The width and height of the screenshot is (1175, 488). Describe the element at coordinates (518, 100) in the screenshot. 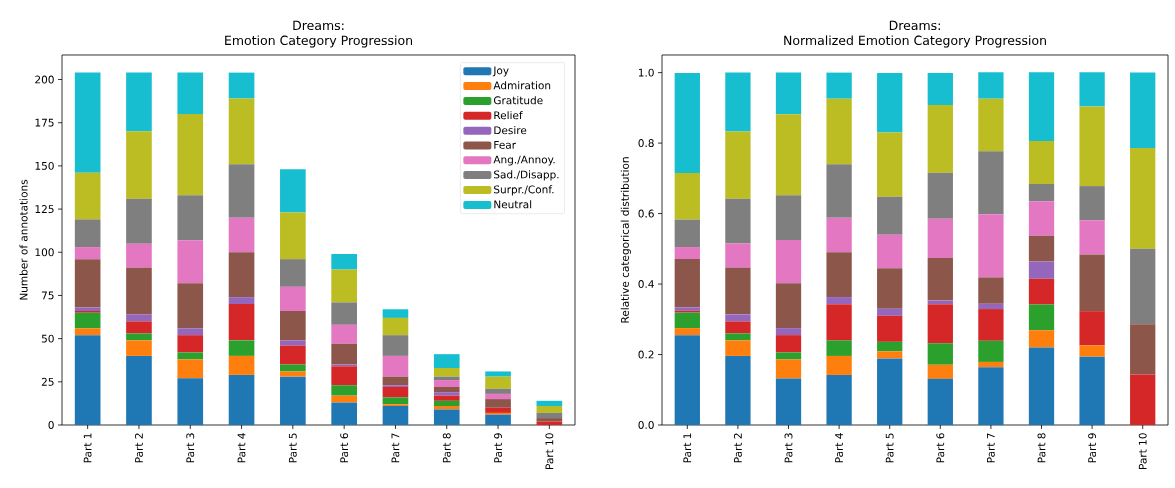

I see `legend-label: Gratitude` at that location.